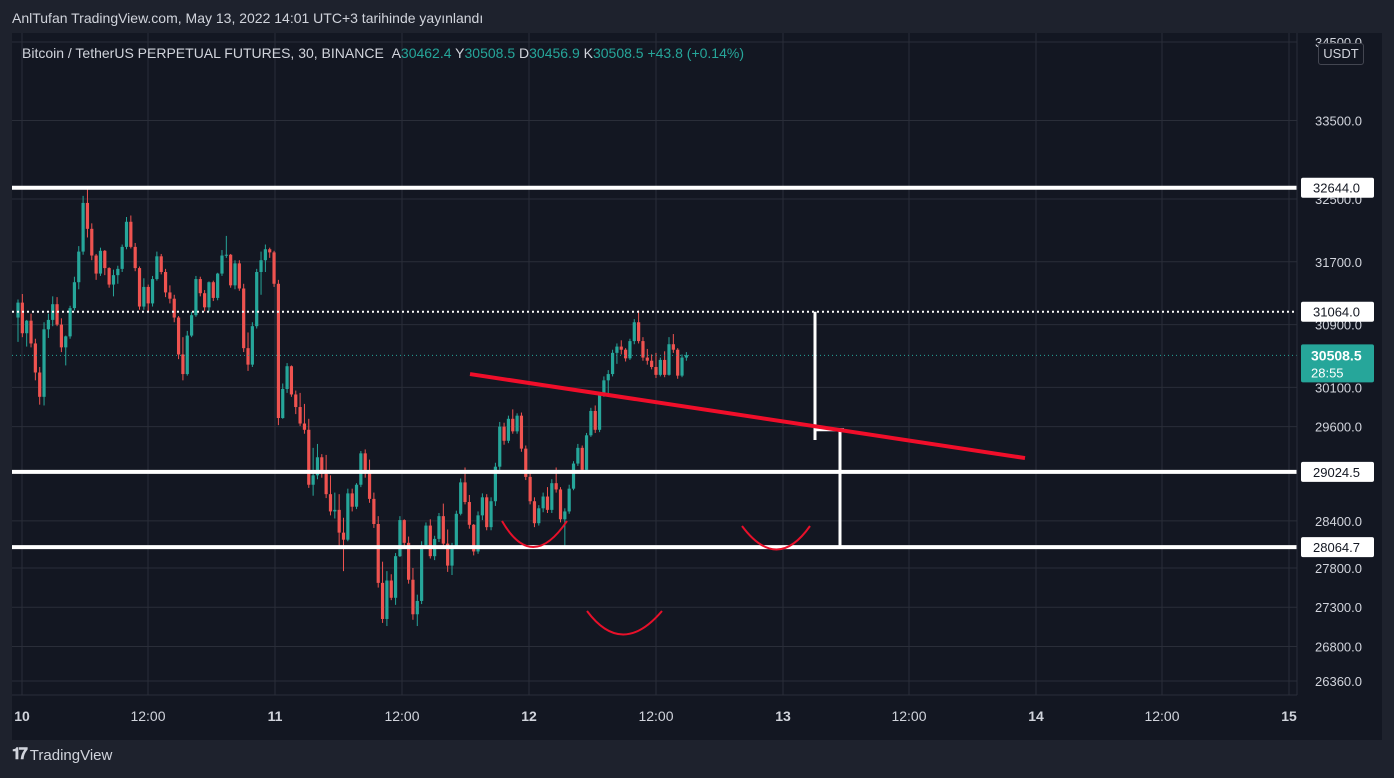  Describe the element at coordinates (747, 416) in the screenshot. I see `neckline-trendline` at that location.